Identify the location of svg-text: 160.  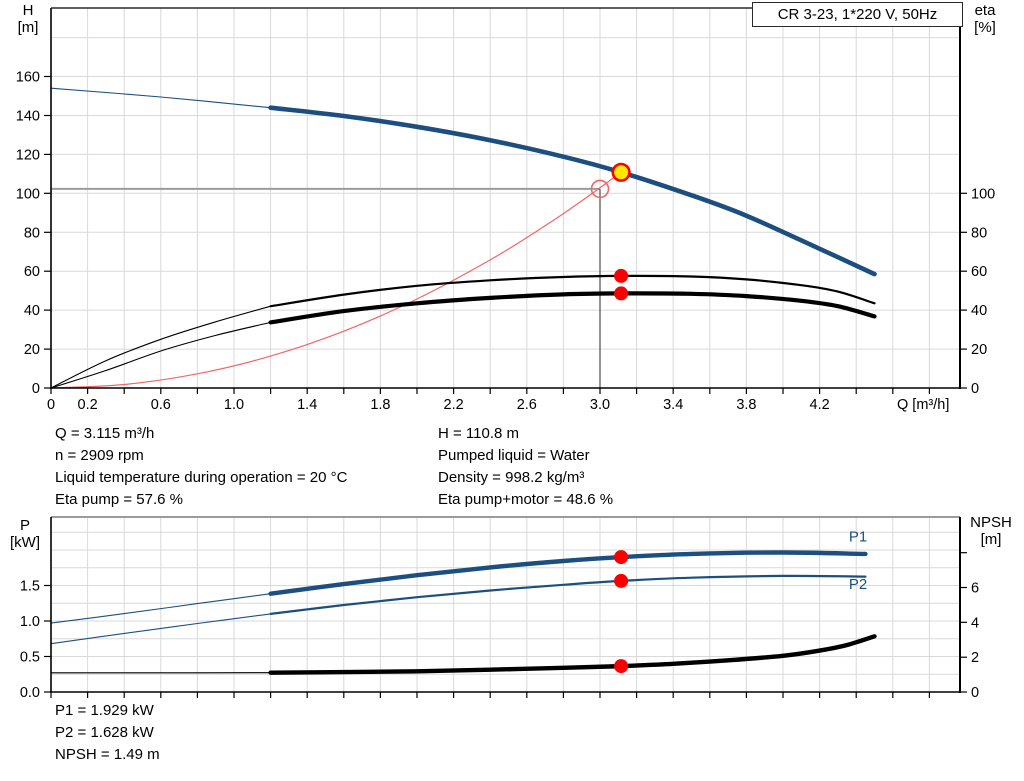
(28, 78).